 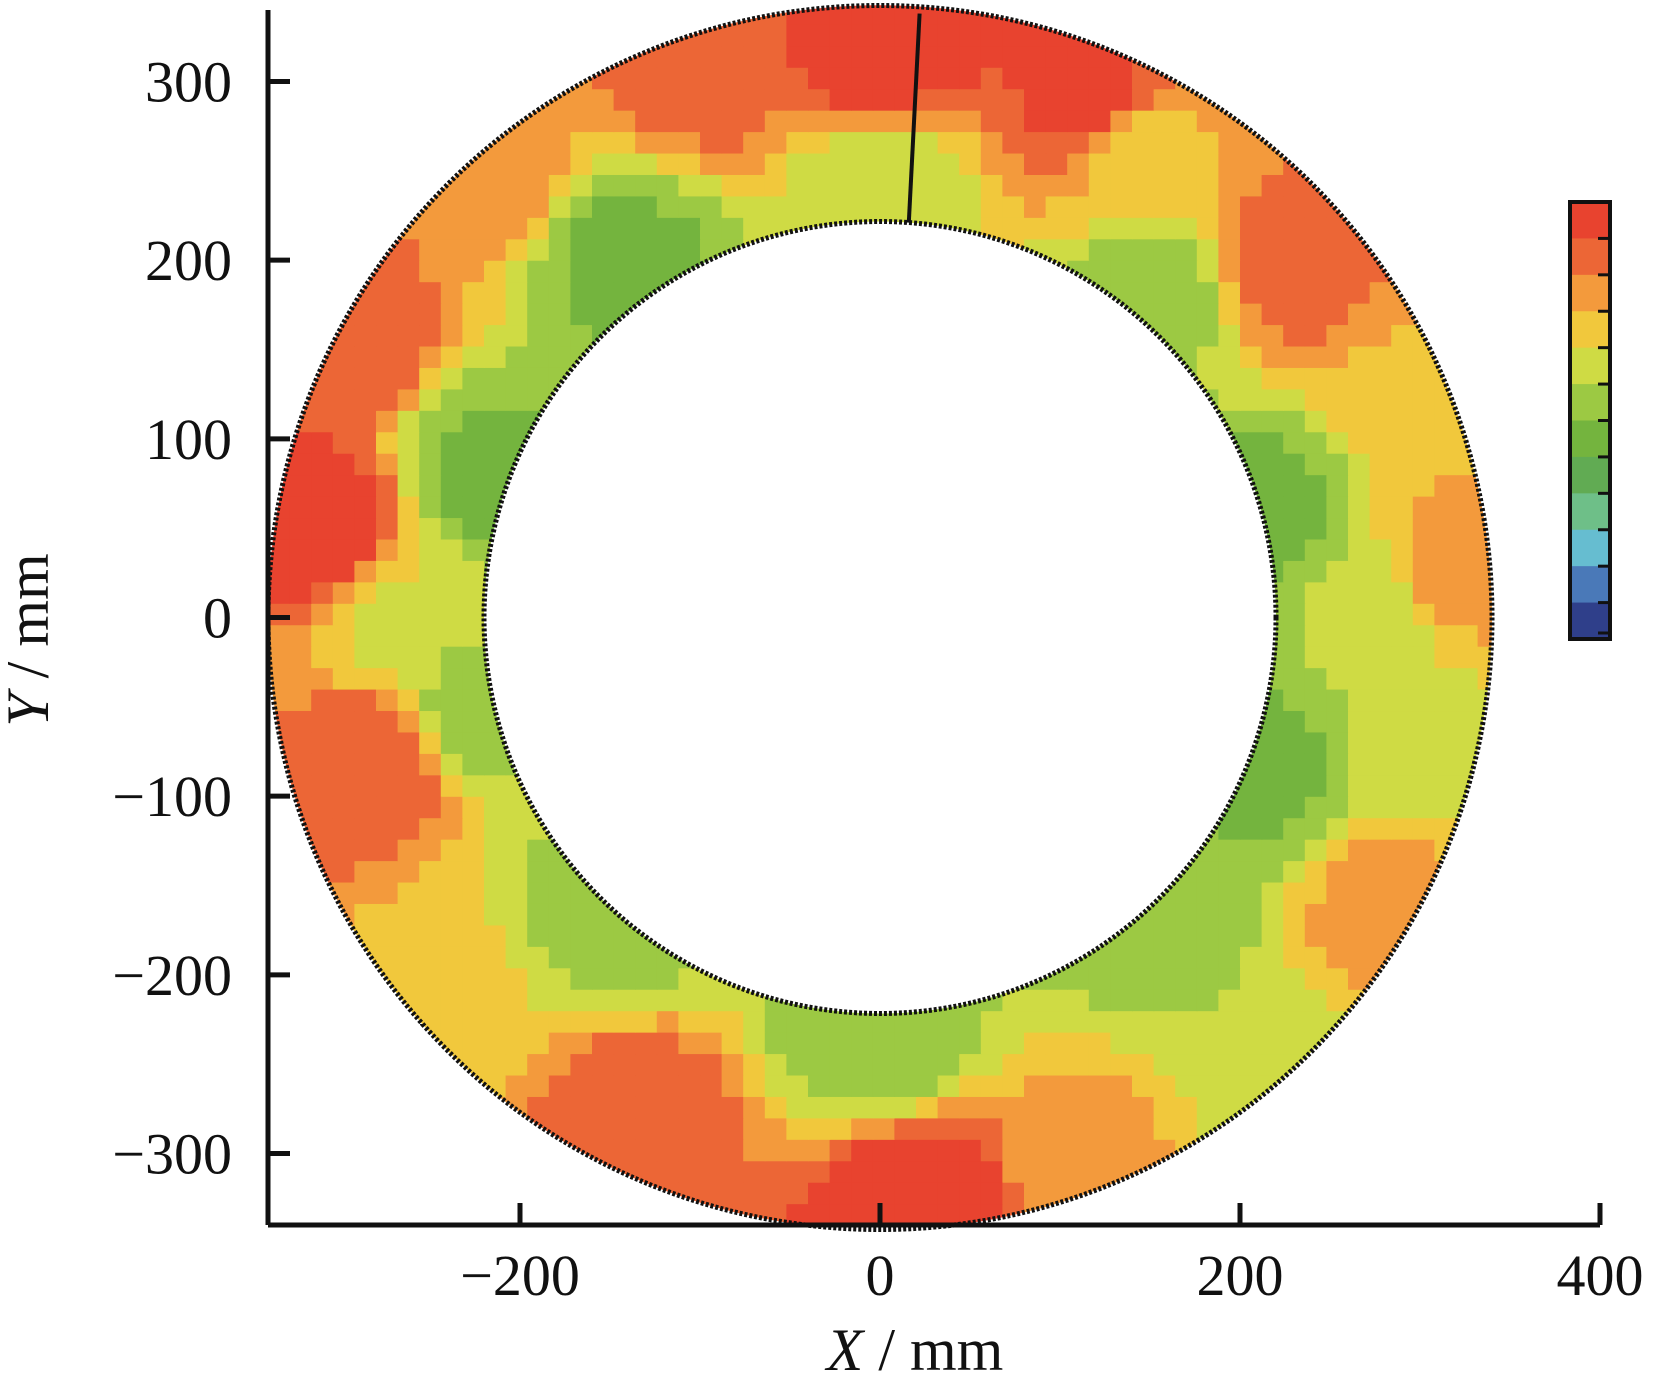 What do you see at coordinates (1600, 1275) in the screenshot?
I see `x-tick-label: 400` at bounding box center [1600, 1275].